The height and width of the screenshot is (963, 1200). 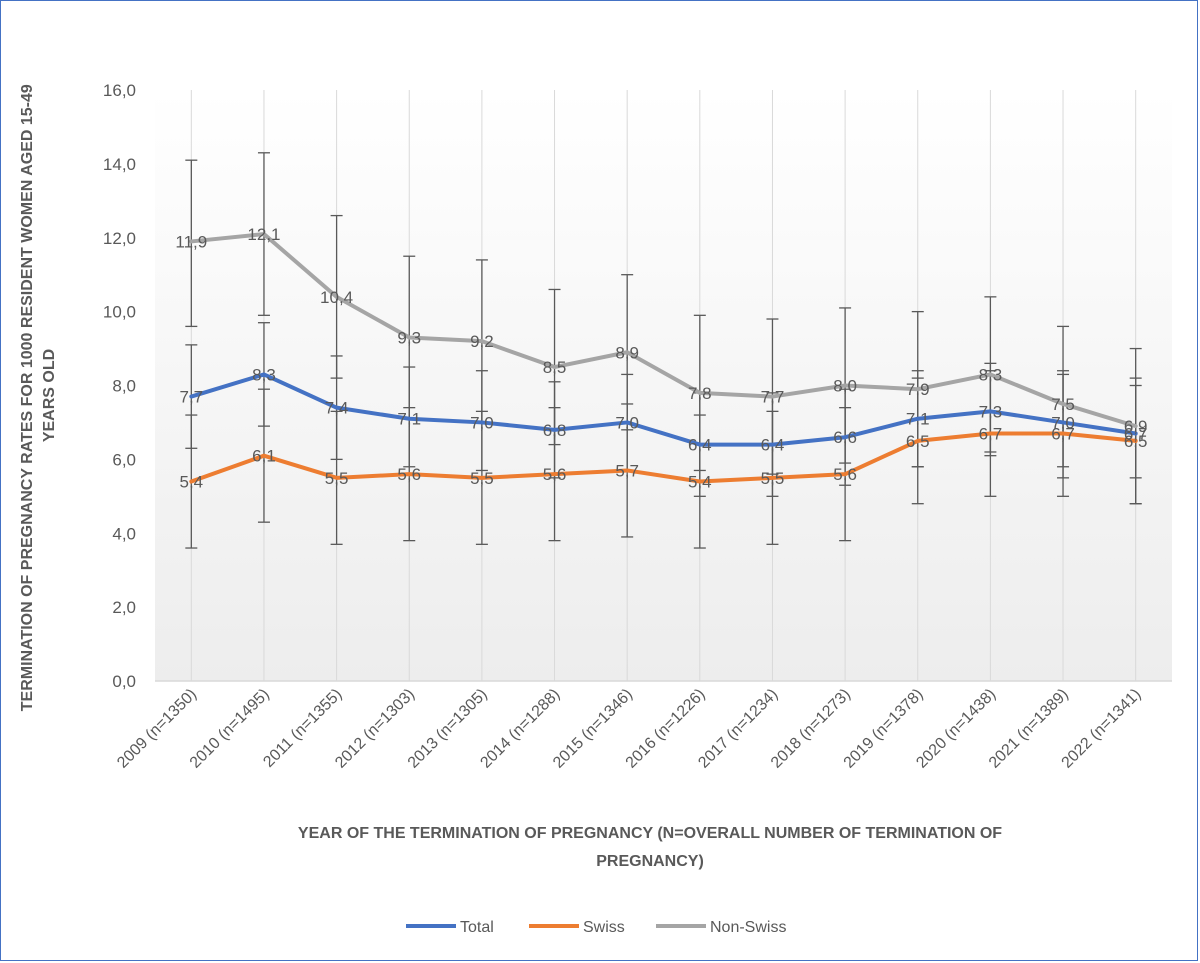 I want to click on data-label-non-swiss: 10,4, so click(x=336, y=297).